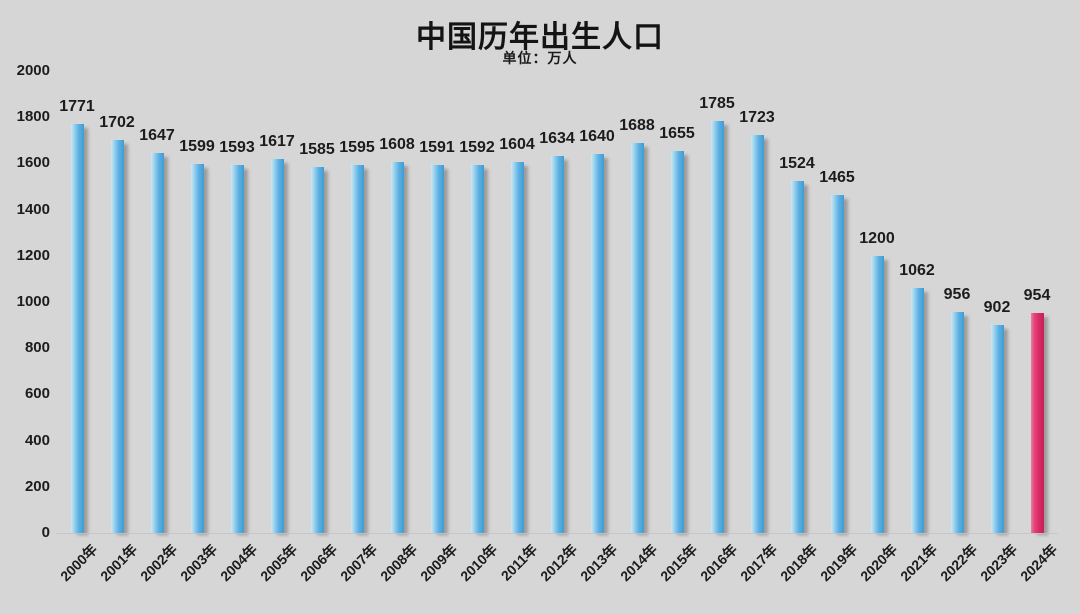  I want to click on y-tick-label: 600, so click(37, 394).